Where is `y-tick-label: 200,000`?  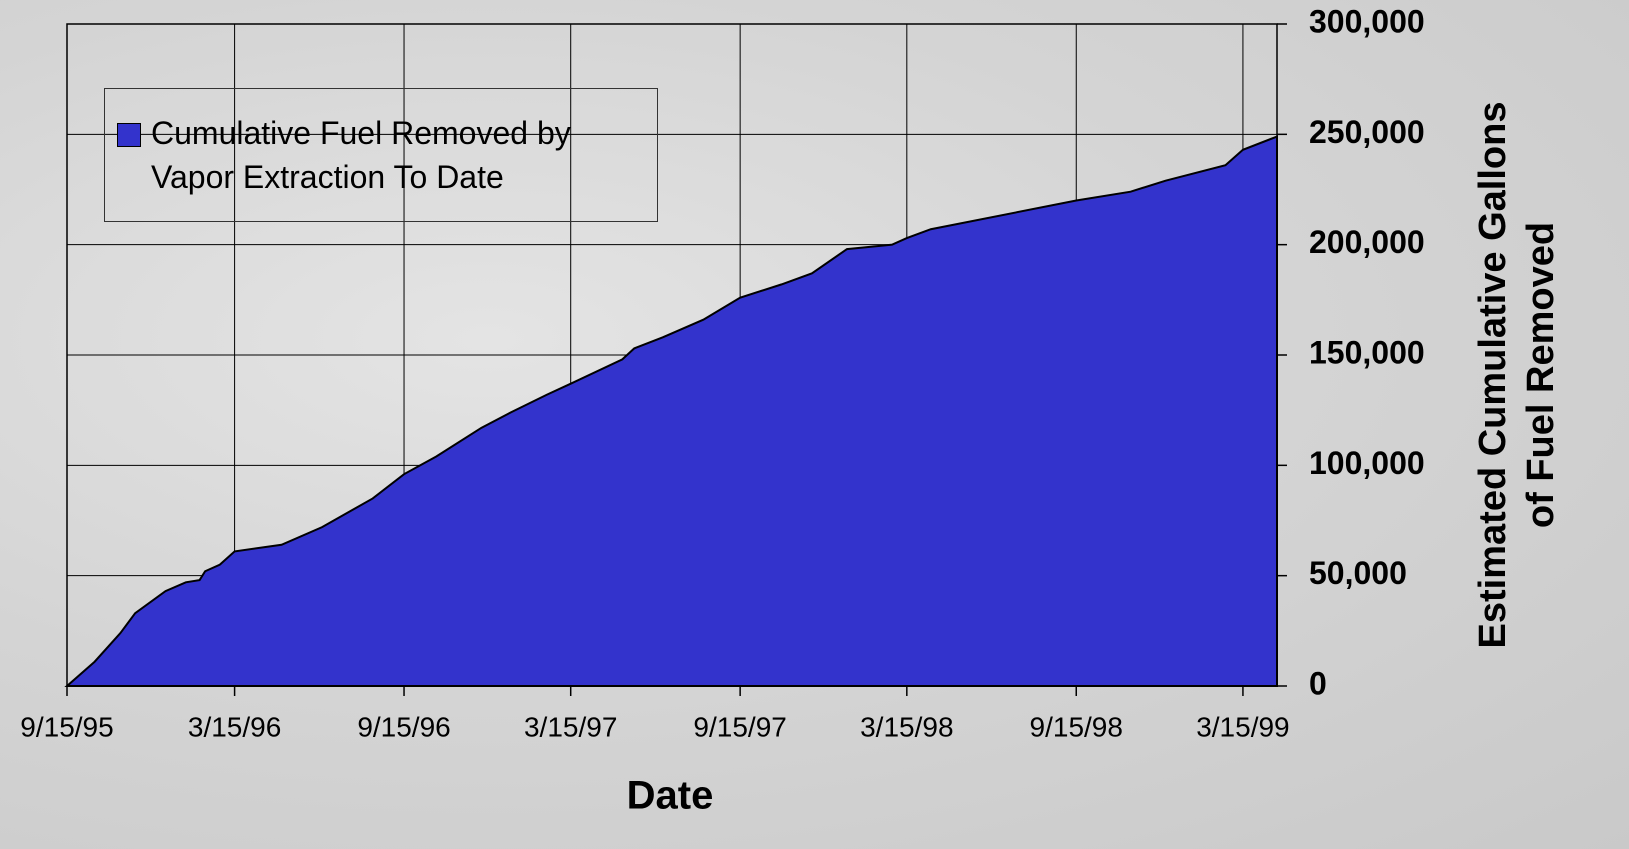
y-tick-label: 200,000 is located at coordinates (1367, 242).